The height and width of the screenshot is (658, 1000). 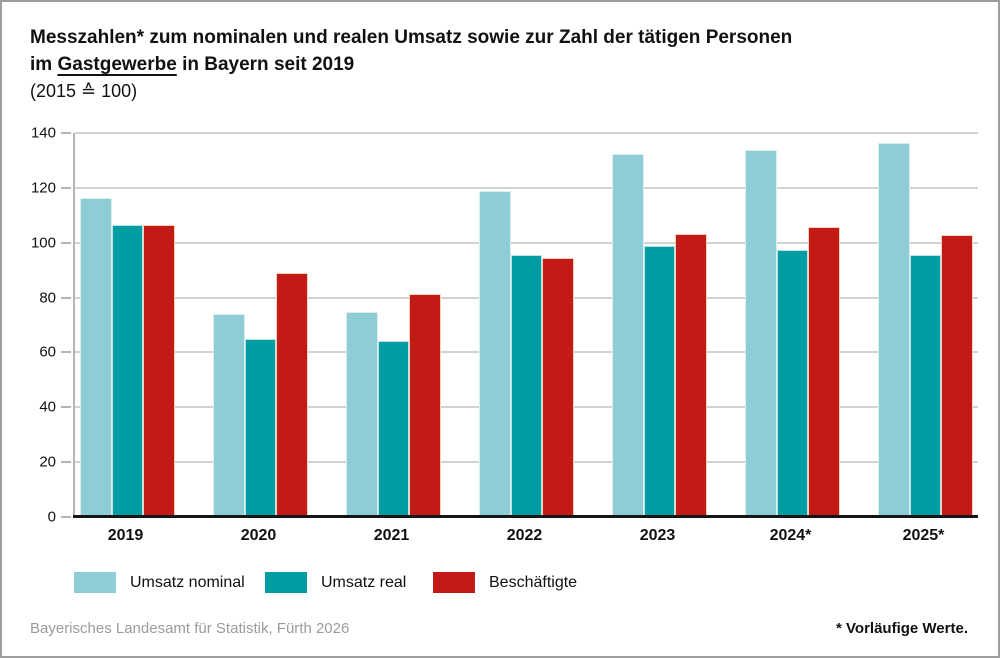 What do you see at coordinates (258, 535) in the screenshot?
I see `x-axis-label: 2020` at bounding box center [258, 535].